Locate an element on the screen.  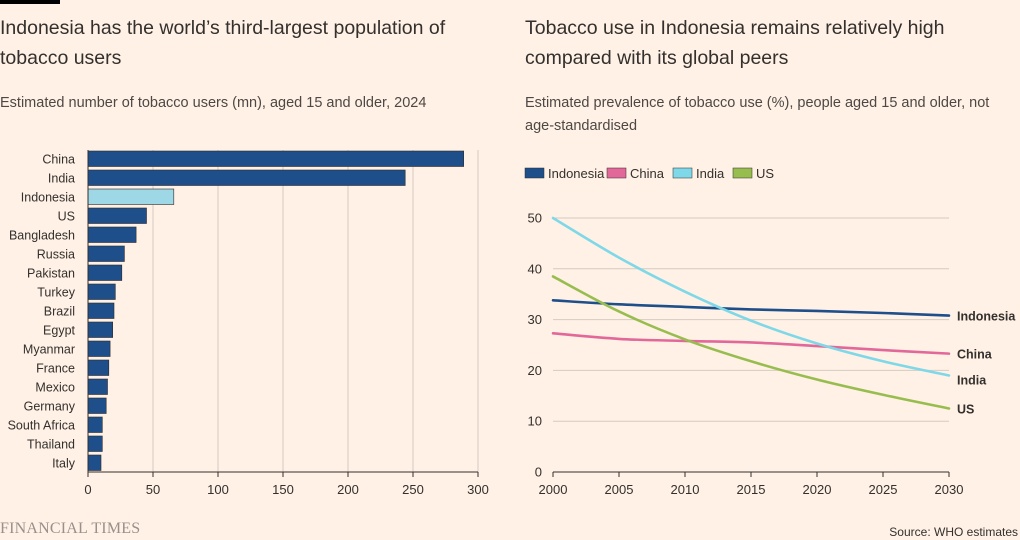
end-label-china: China is located at coordinates (975, 355).